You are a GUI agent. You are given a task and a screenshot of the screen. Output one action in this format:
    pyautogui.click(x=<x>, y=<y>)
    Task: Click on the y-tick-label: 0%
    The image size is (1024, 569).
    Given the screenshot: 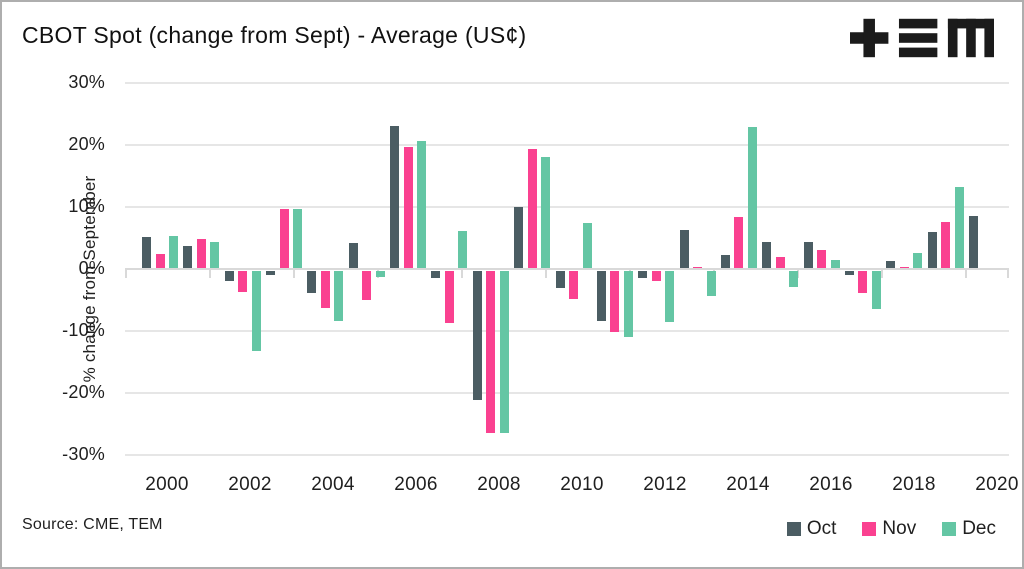 What is the action you would take?
    pyautogui.click(x=91, y=268)
    